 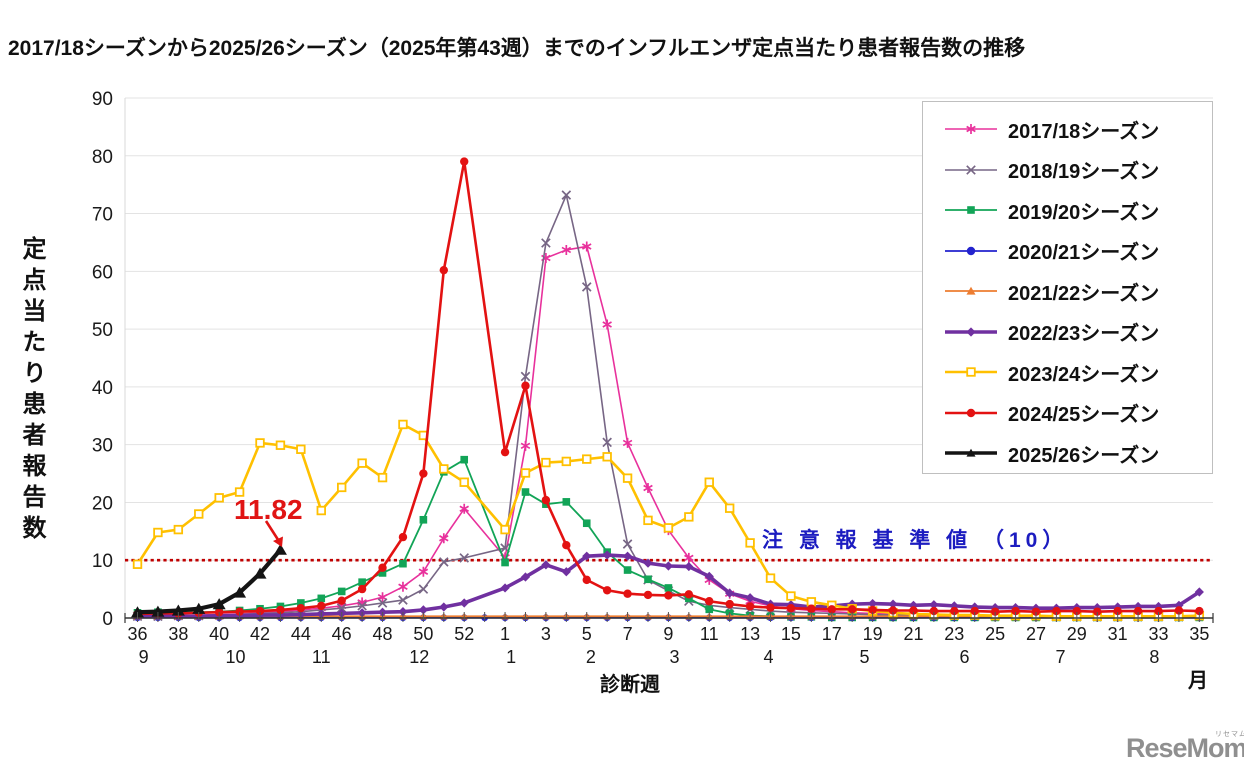 I want to click on week-tick-label: 42, so click(x=260, y=634).